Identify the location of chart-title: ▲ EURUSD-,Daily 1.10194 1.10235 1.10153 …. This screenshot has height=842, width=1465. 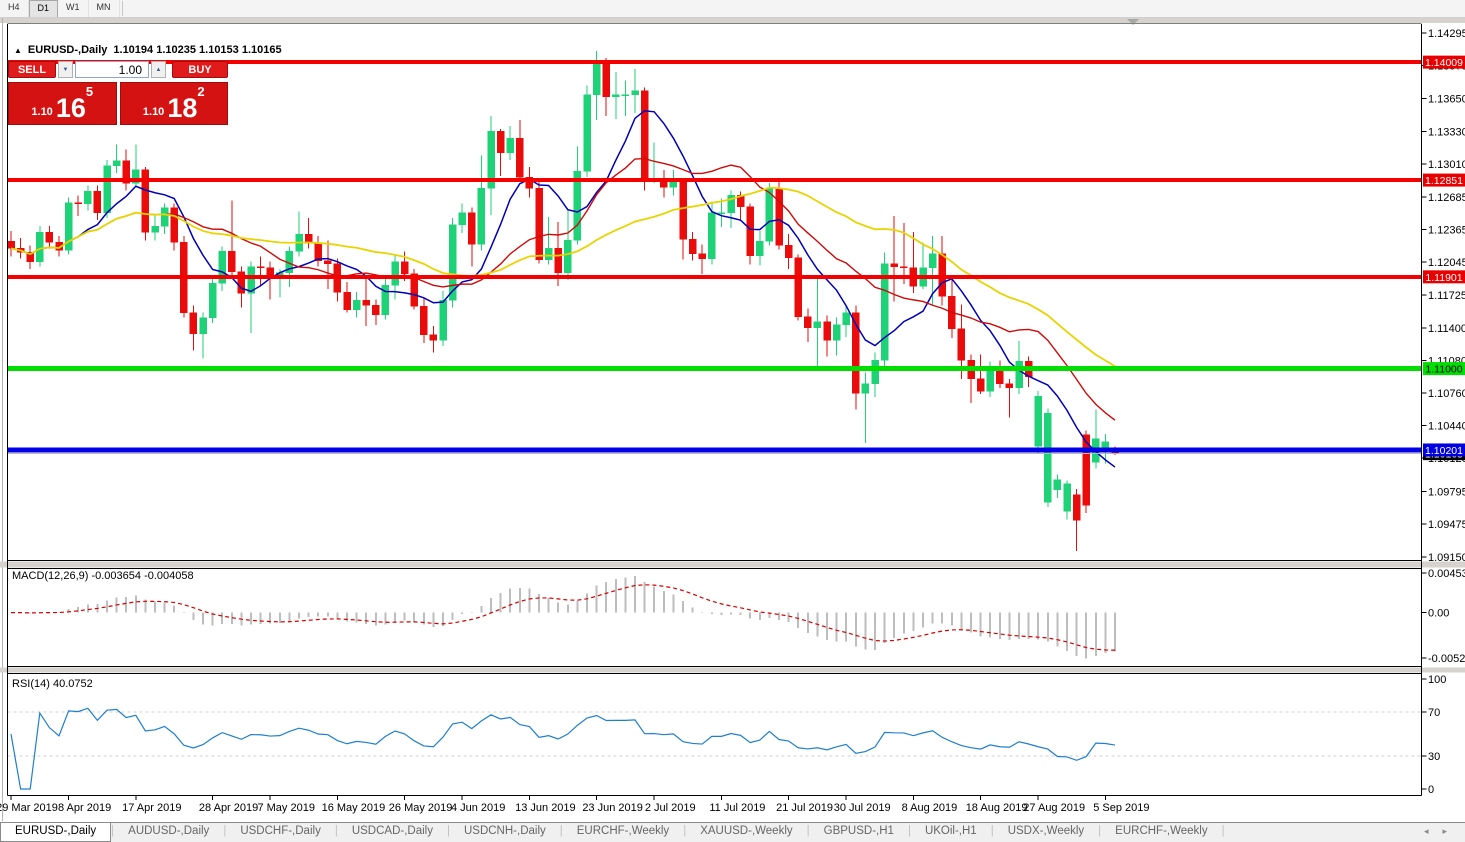
(148, 50).